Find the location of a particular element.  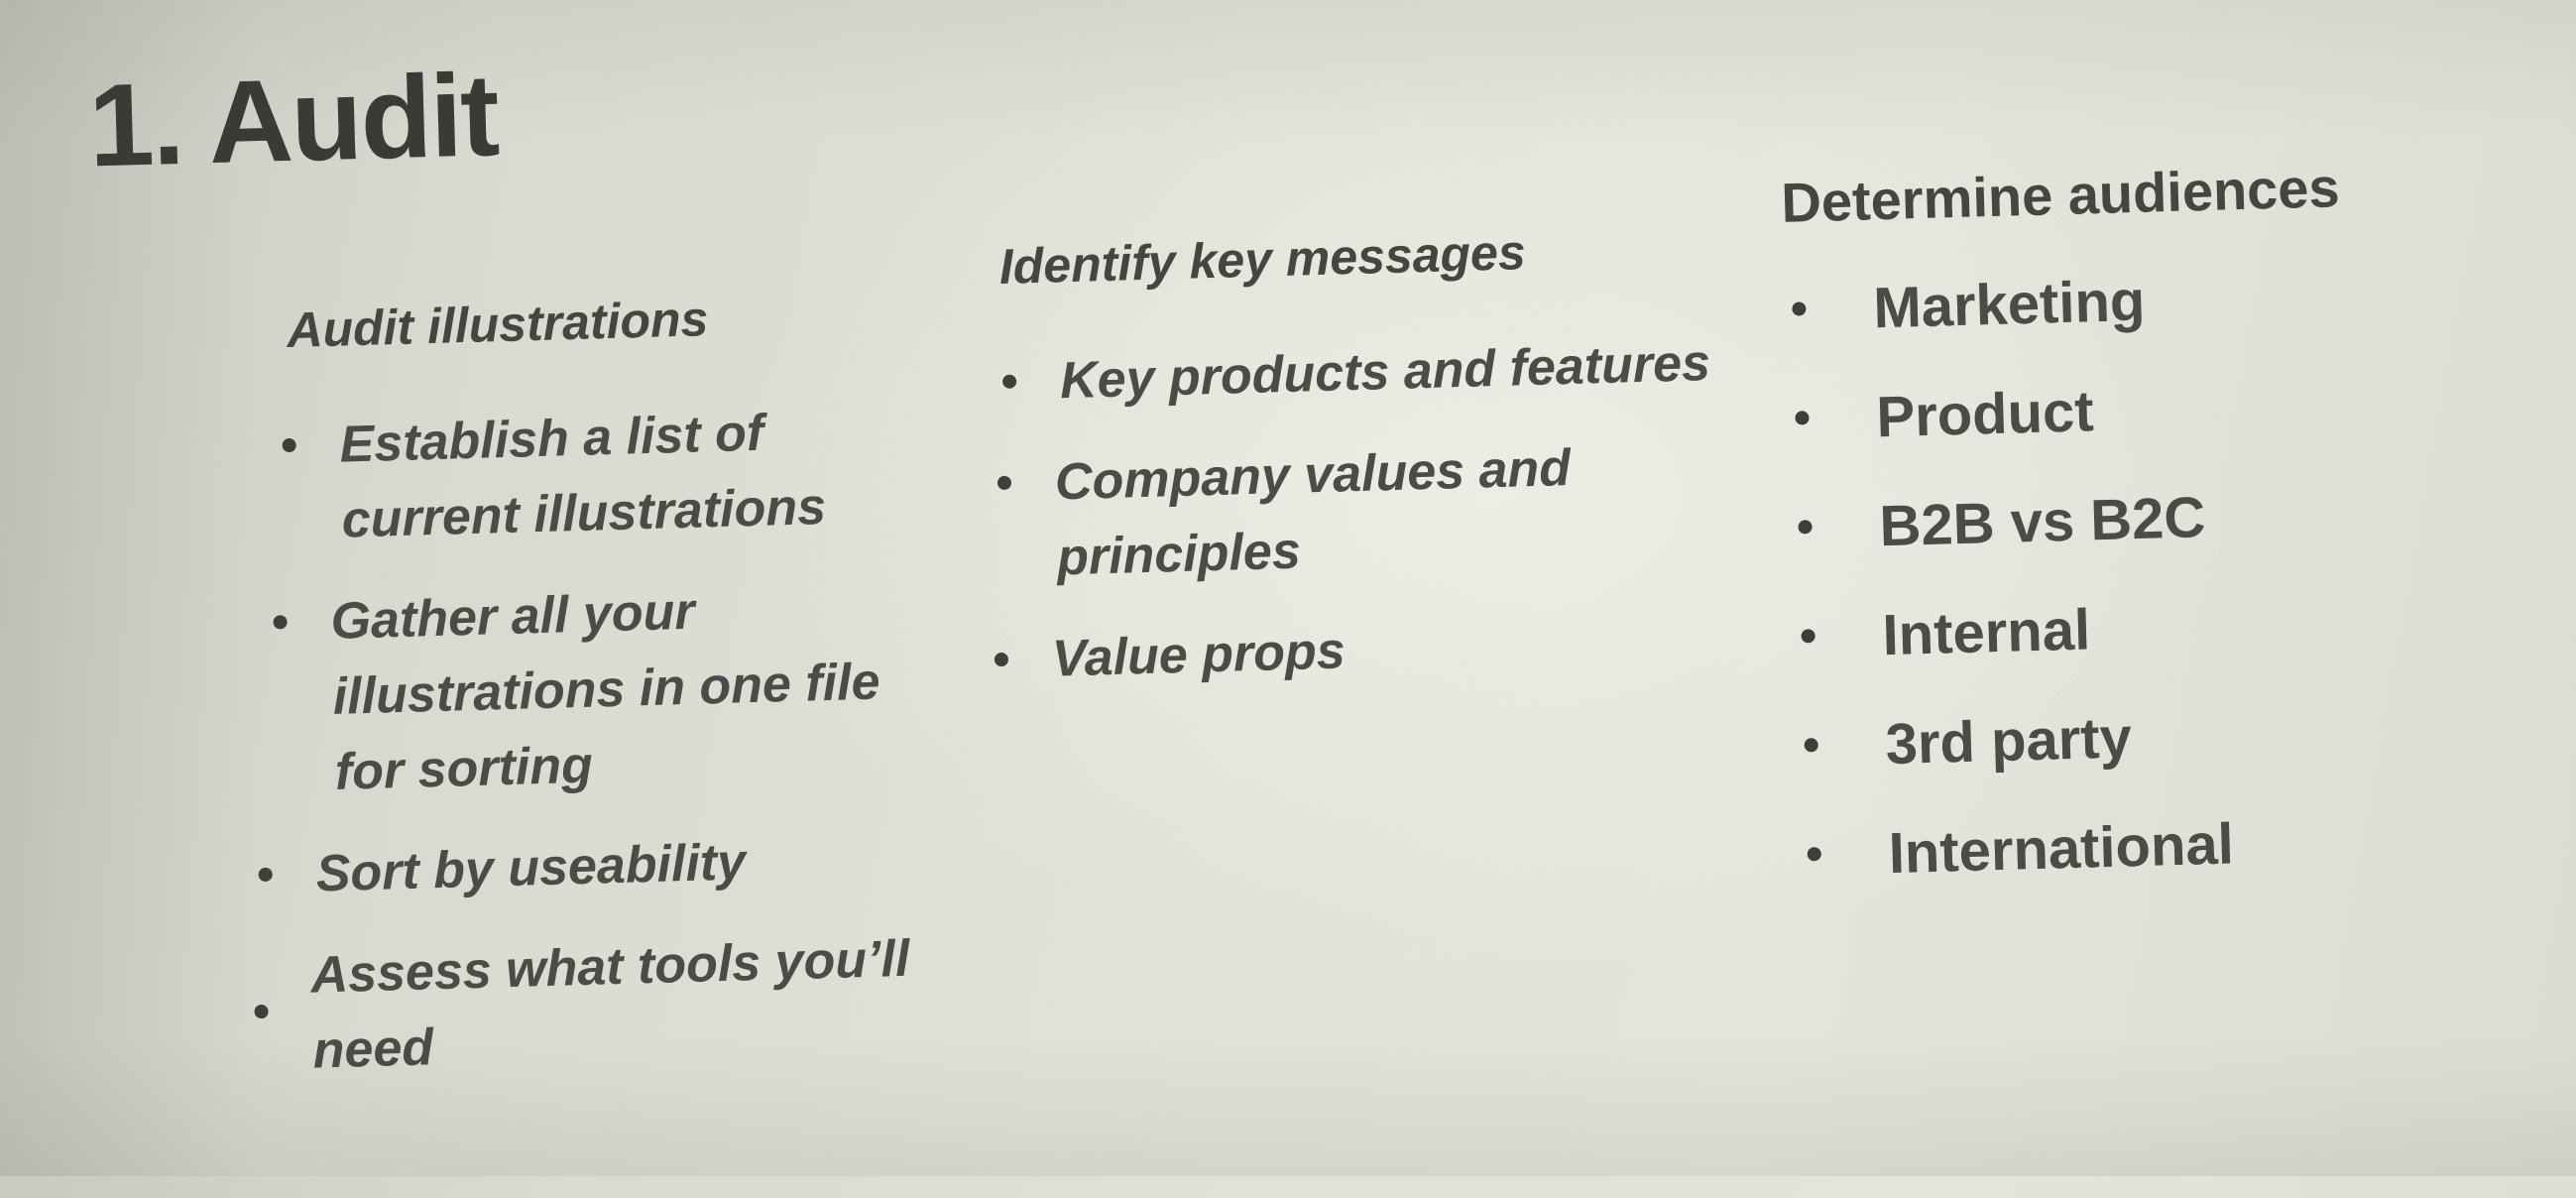

column-heading: Identify key messages is located at coordinates (1262, 259).